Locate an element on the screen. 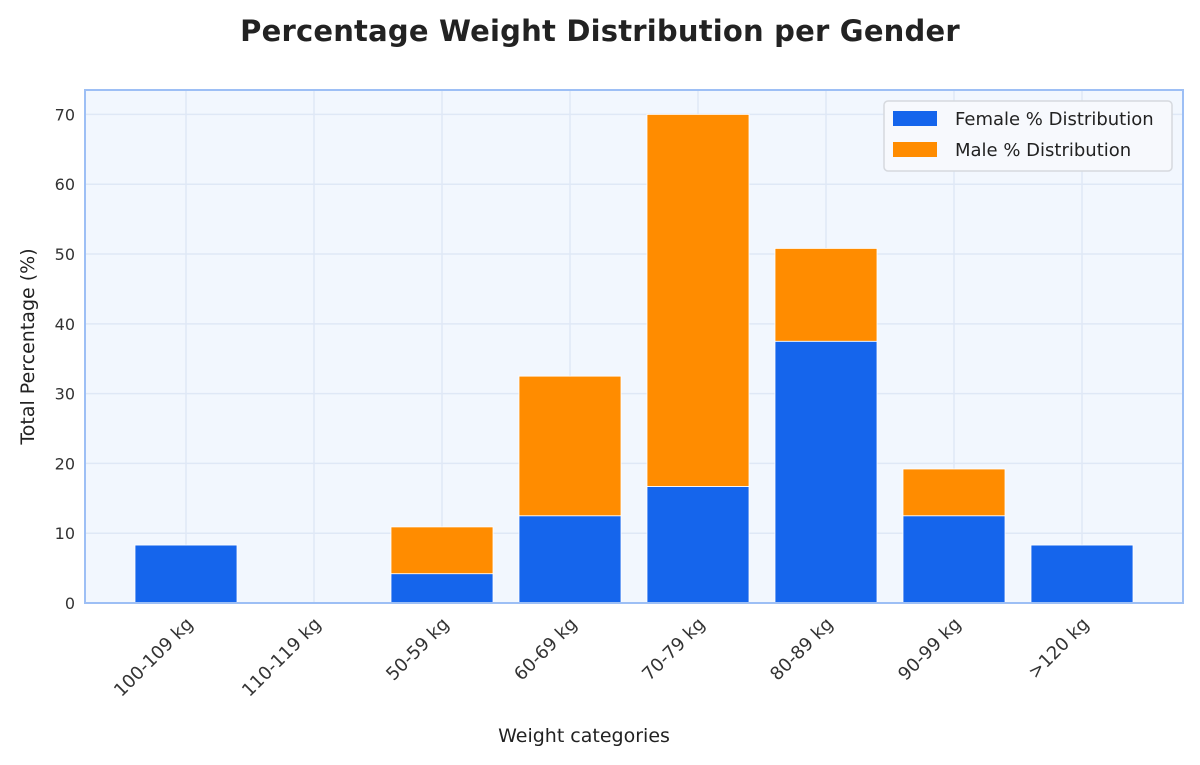  legend-box is located at coordinates (1028, 136).